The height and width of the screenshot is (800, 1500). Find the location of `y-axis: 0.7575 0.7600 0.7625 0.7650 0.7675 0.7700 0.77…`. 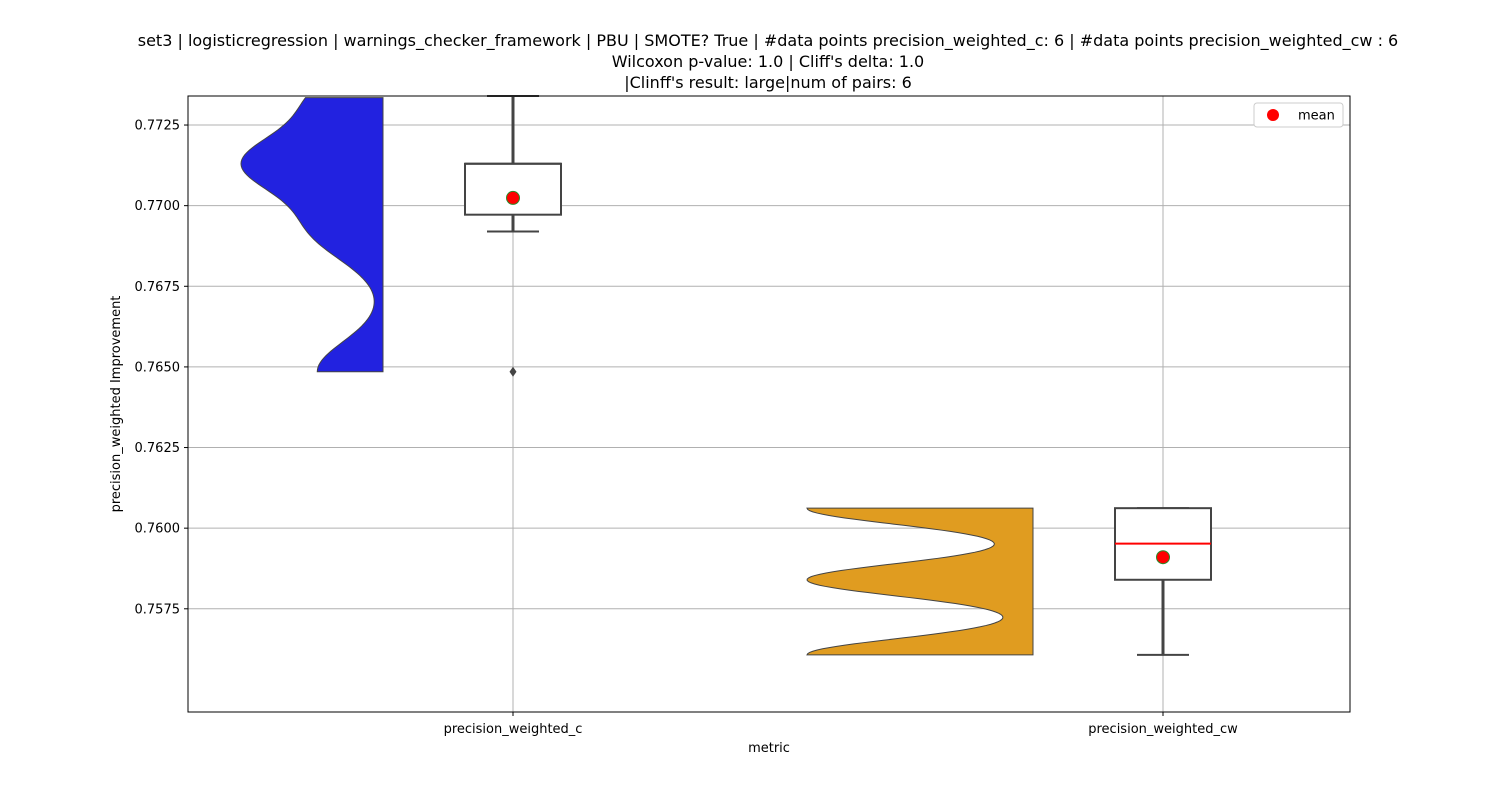

y-axis: 0.7575 0.7600 0.7625 0.7650 0.7675 0.7700 0.77… is located at coordinates (161, 368).